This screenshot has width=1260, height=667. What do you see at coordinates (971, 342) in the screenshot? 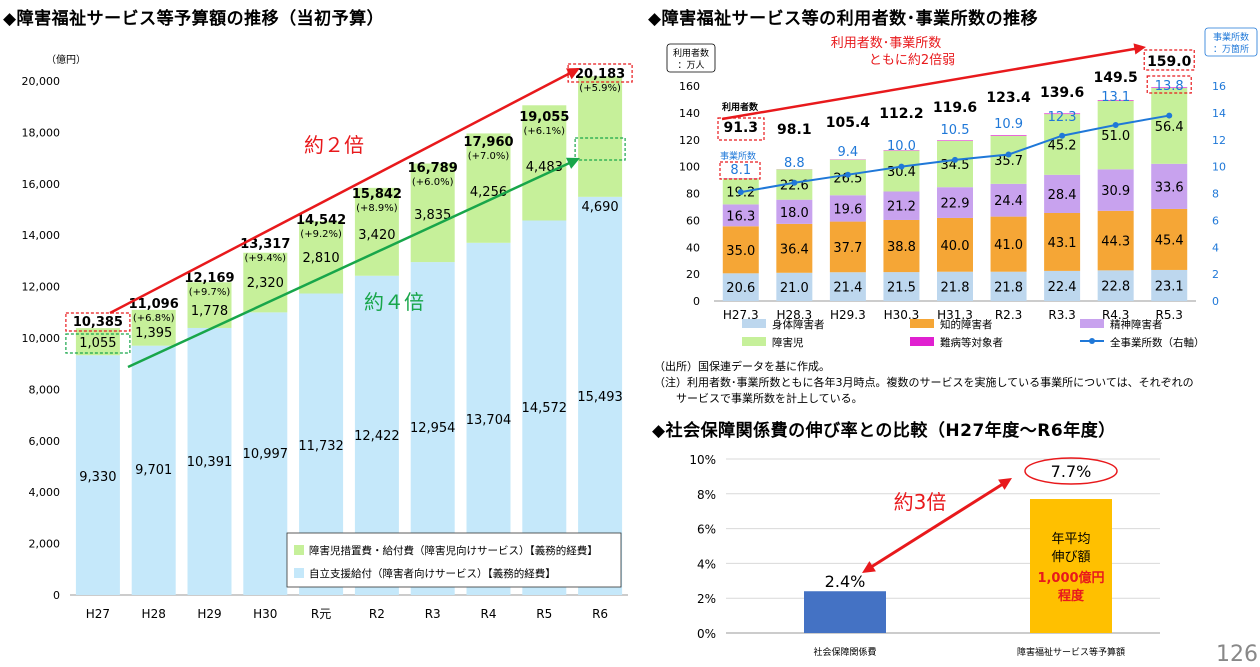
I see `right-legend-label: 難病等対象者` at bounding box center [971, 342].